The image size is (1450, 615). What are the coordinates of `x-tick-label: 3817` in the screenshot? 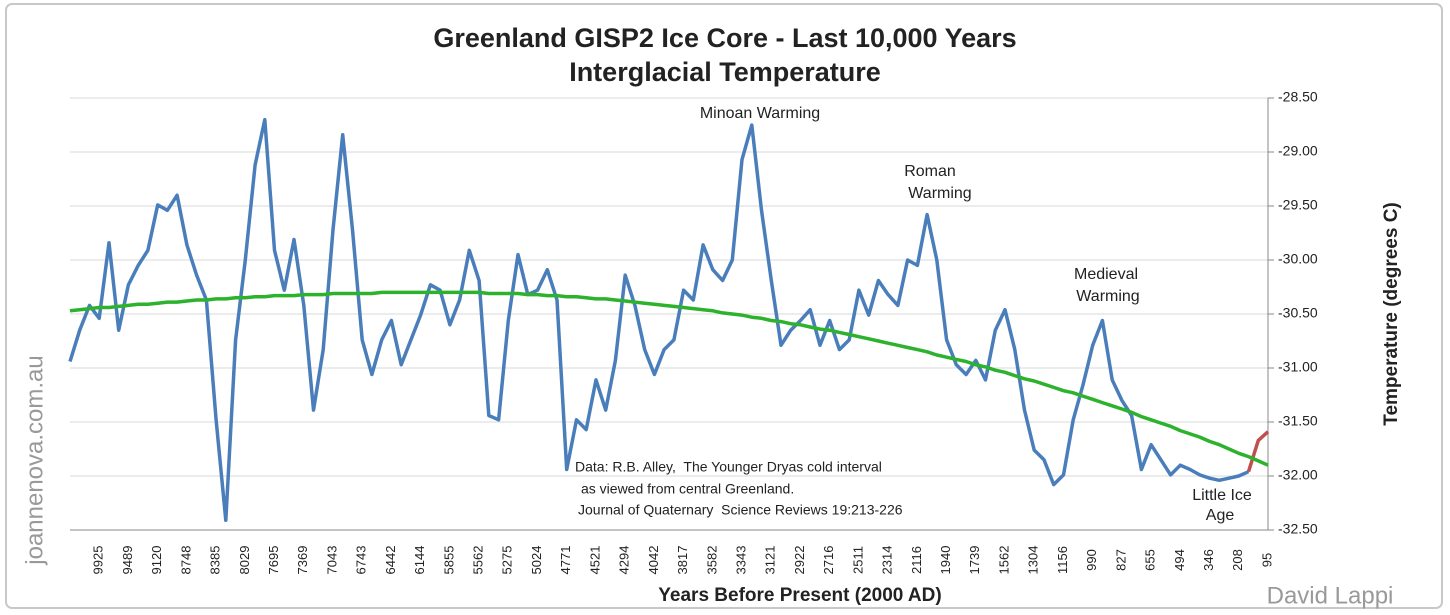 It's located at (682, 560).